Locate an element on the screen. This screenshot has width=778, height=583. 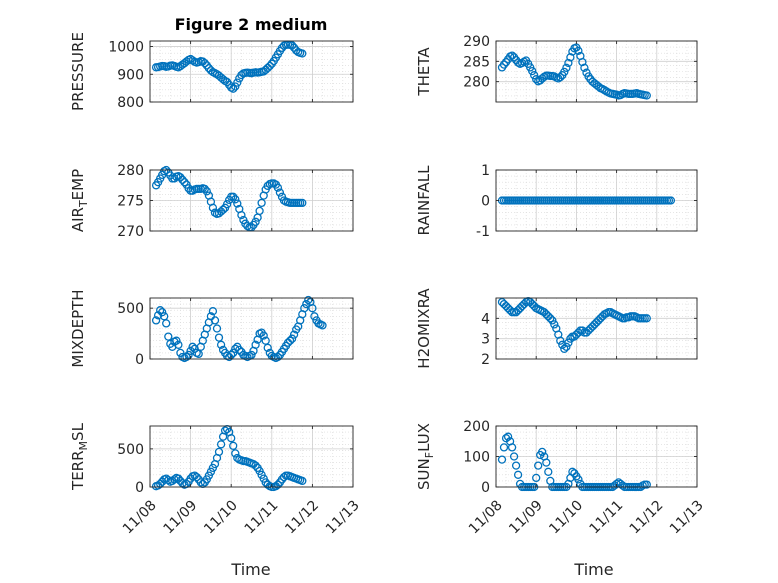
pressure-ytick-label: 1000 is located at coordinates (126, 48).